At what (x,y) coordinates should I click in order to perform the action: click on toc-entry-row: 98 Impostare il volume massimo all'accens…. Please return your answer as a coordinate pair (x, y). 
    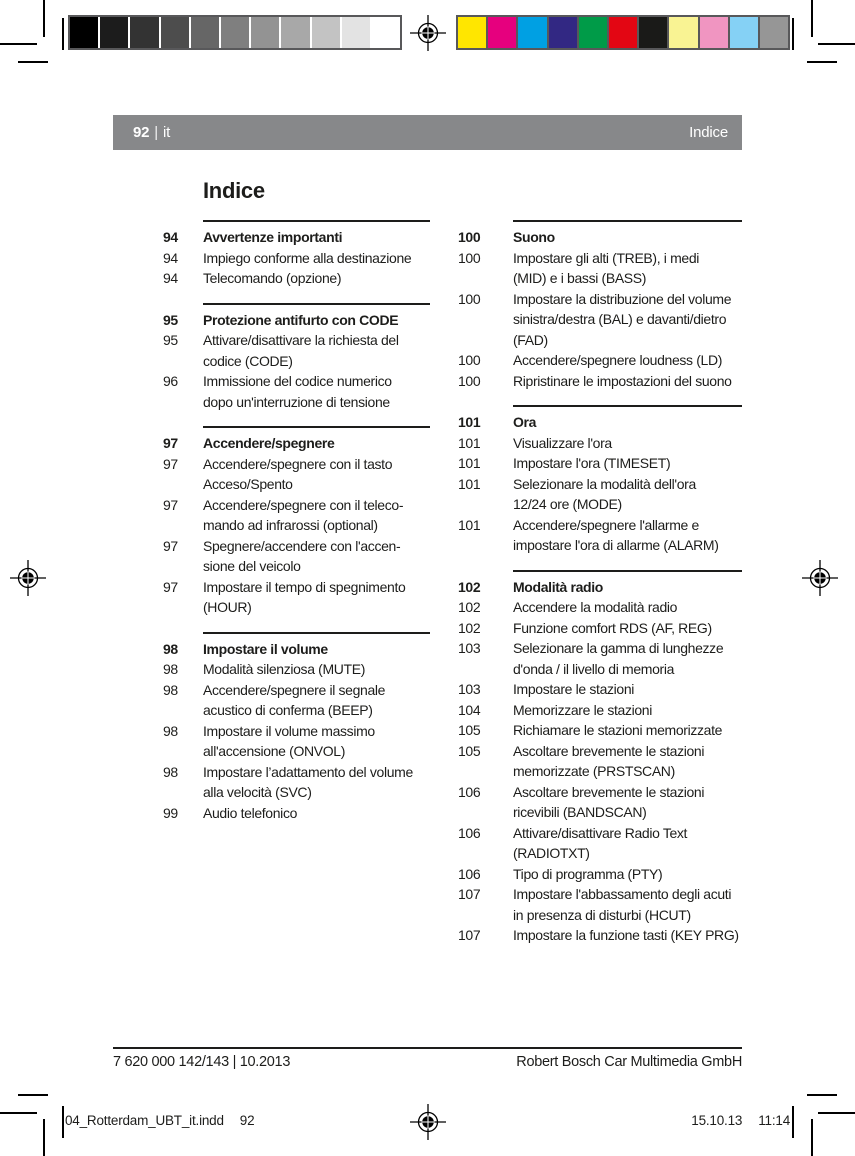
    Looking at the image, I should click on (296, 741).